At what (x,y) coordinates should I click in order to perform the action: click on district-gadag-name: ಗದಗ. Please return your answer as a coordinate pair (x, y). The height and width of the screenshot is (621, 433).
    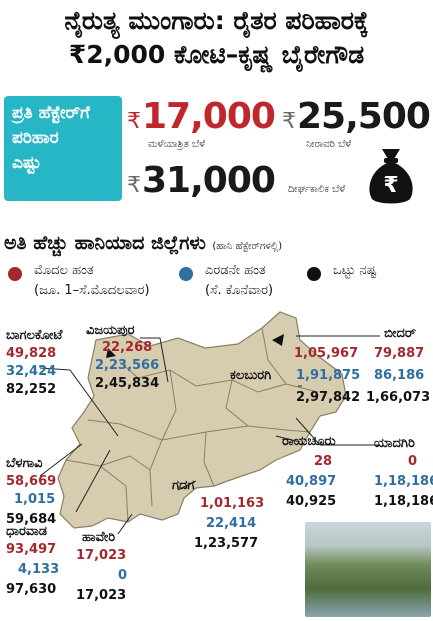
    Looking at the image, I should click on (183, 485).